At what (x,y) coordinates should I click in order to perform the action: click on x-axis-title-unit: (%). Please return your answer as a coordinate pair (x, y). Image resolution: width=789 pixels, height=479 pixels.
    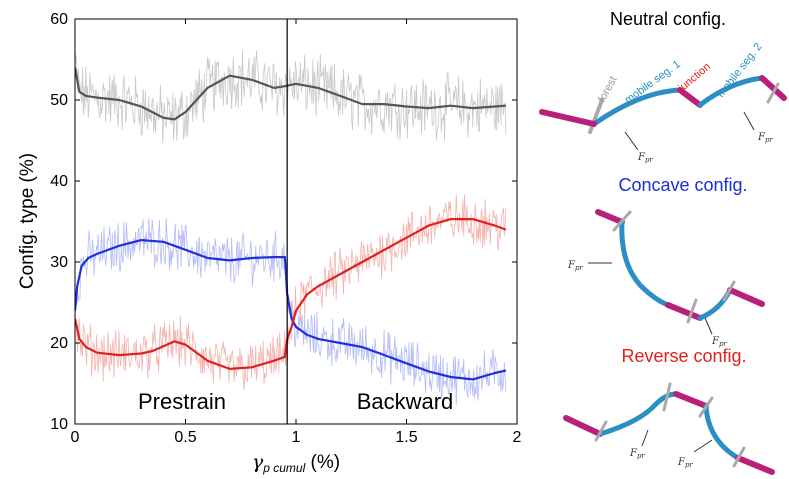
    Looking at the image, I should click on (322, 462).